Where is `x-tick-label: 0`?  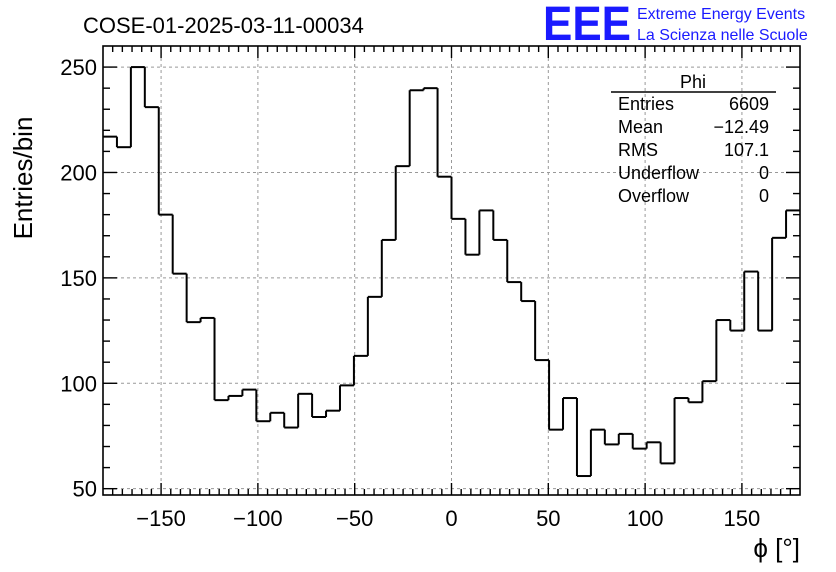
x-tick-label: 0 is located at coordinates (451, 518).